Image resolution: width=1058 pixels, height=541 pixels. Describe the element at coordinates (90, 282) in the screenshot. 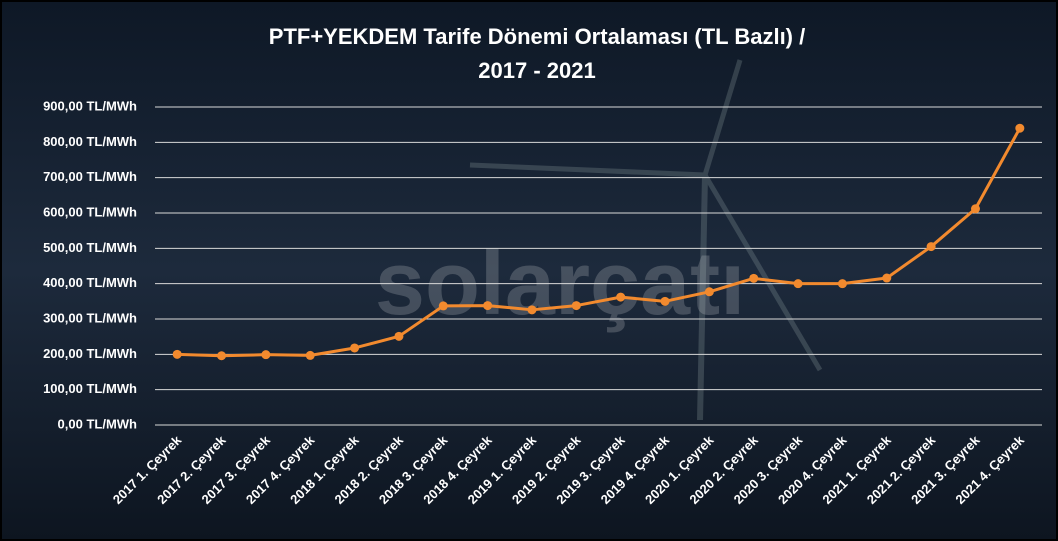

I see `y-tick-label: 400,00 TL/MWh` at that location.